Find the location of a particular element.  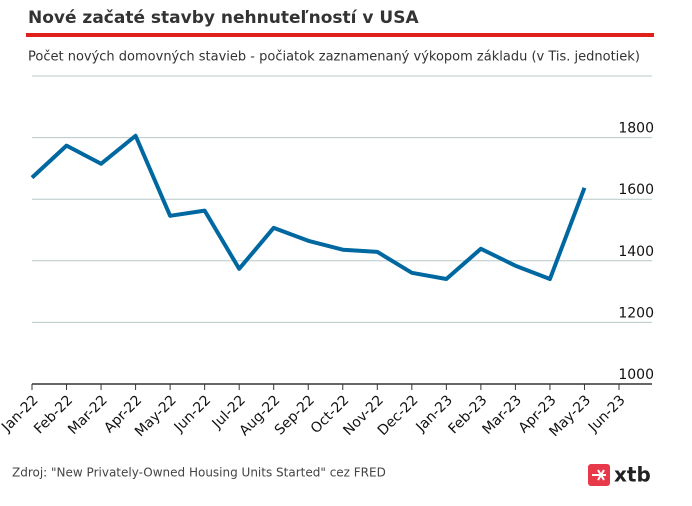

x-tick-label: Mar-23 is located at coordinates (503, 415).